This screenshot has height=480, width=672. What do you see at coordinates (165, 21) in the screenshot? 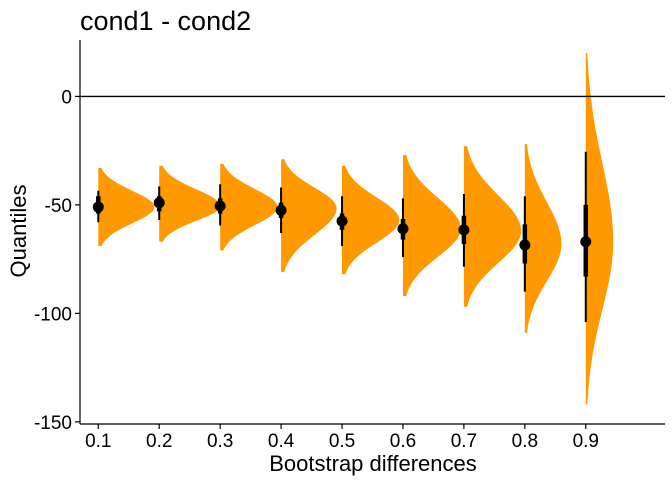
I see `chart-title: cond1 - cond2` at bounding box center [165, 21].